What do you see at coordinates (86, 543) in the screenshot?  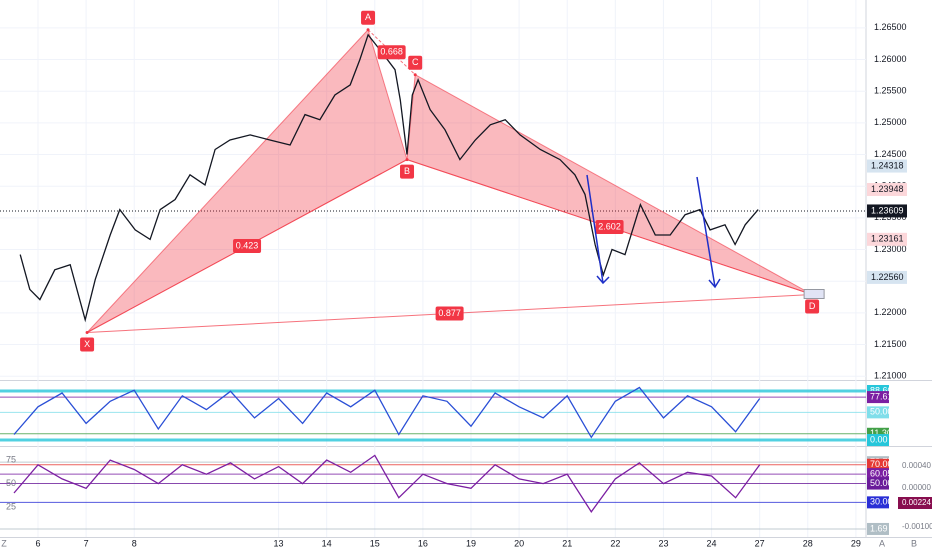 I see `x-tick-label: 7` at bounding box center [86, 543].